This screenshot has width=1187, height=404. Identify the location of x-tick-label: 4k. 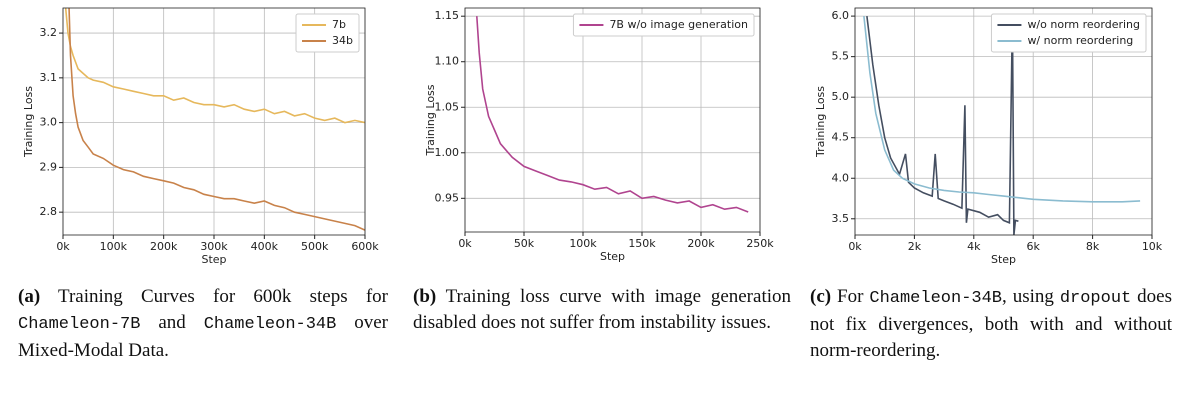
(974, 246).